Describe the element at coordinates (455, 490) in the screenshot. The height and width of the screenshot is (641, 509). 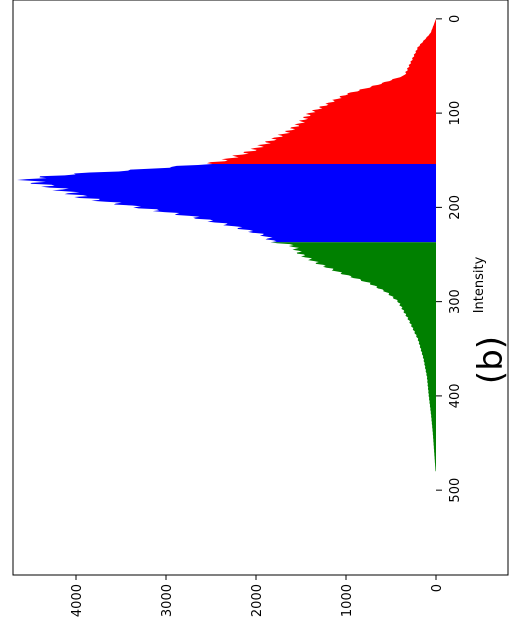
I see `x-tick-label: 500` at that location.